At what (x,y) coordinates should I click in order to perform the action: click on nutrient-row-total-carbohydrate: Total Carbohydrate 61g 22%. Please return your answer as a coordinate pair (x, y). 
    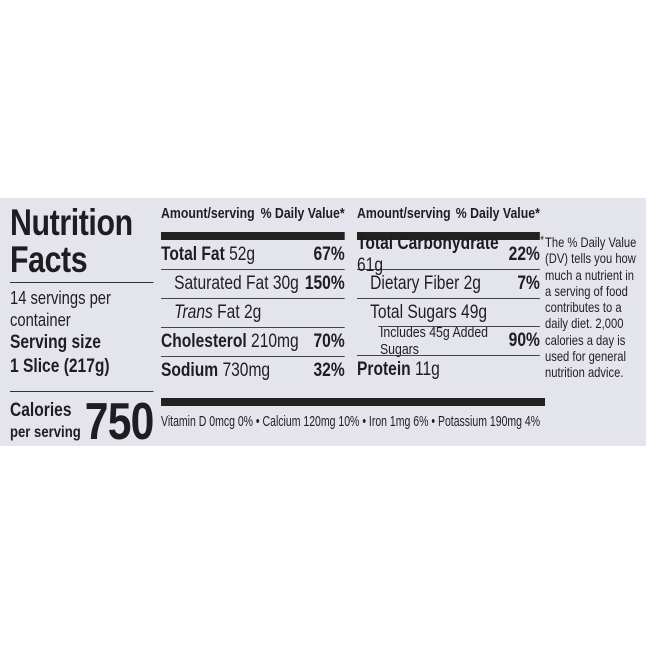
    Looking at the image, I should click on (448, 254).